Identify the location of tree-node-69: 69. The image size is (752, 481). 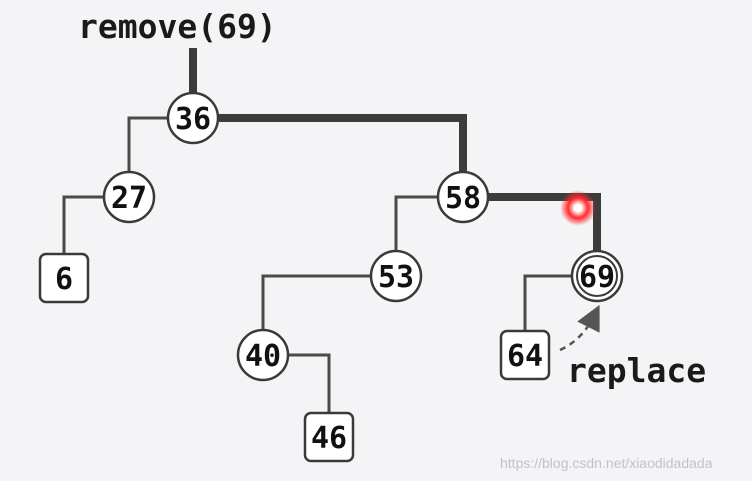
(597, 276).